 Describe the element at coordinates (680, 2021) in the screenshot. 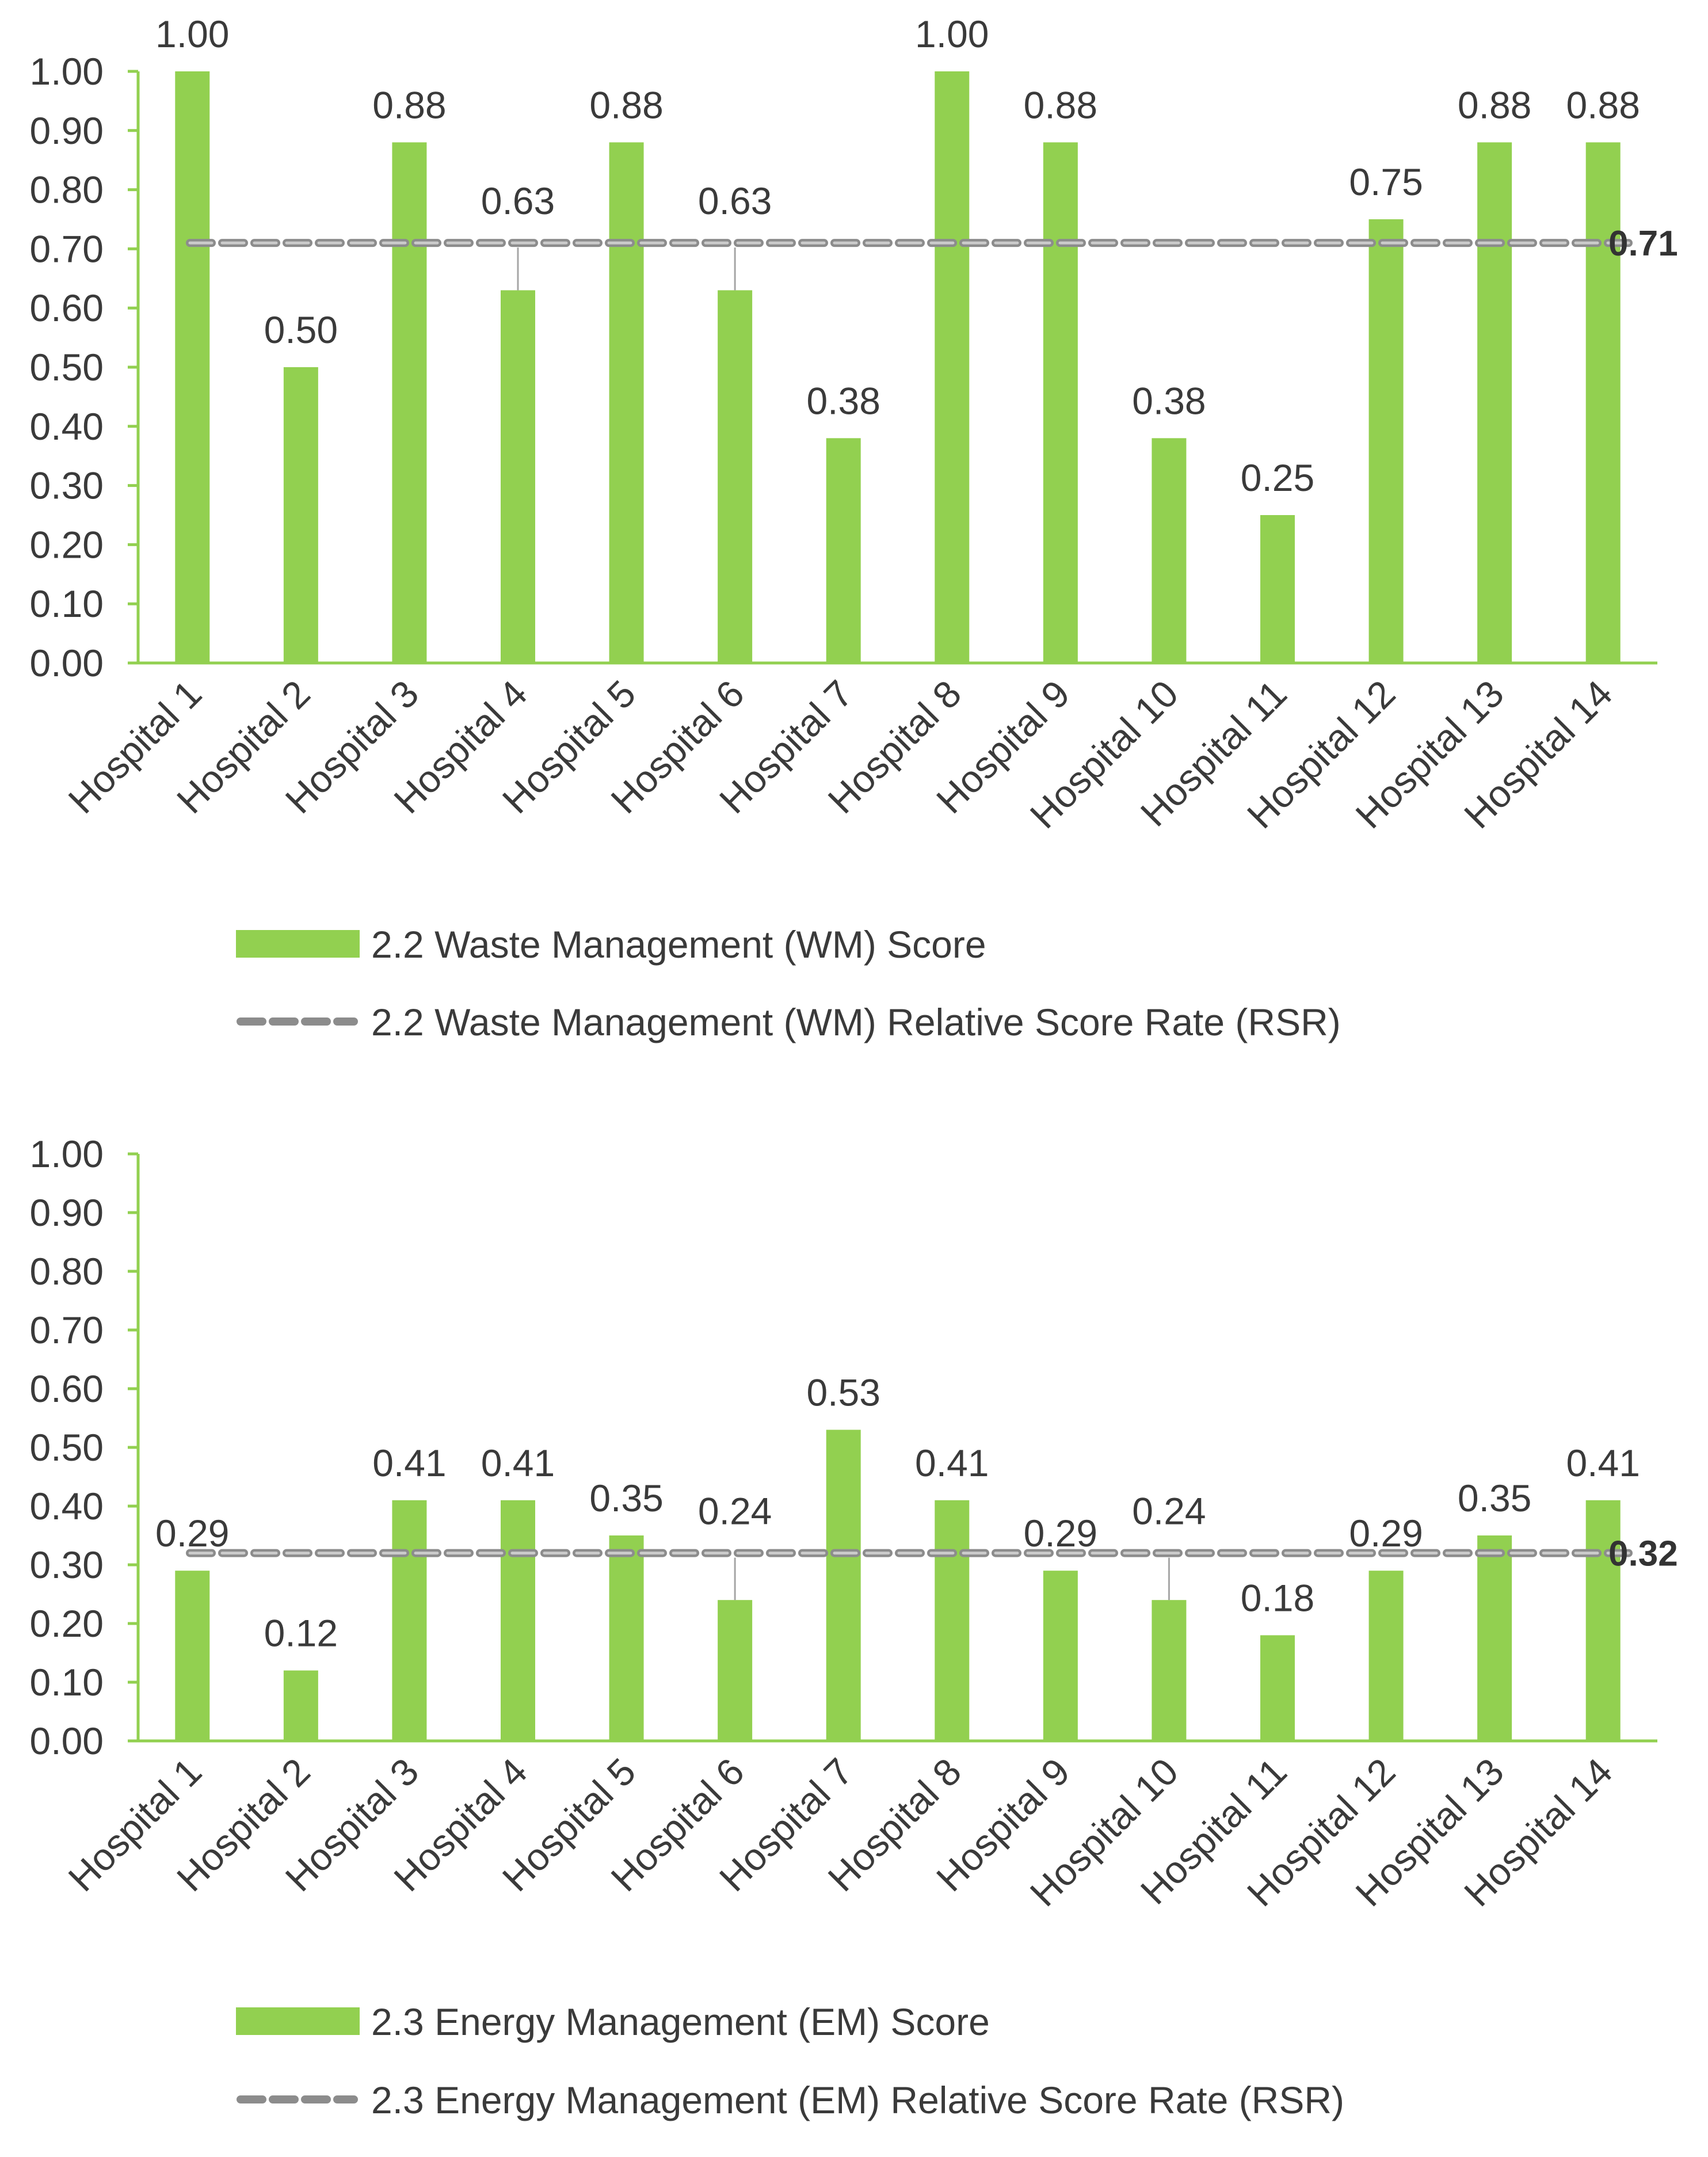

I see `legend-label-score: 2.3 Energy Management (EM) Score` at that location.